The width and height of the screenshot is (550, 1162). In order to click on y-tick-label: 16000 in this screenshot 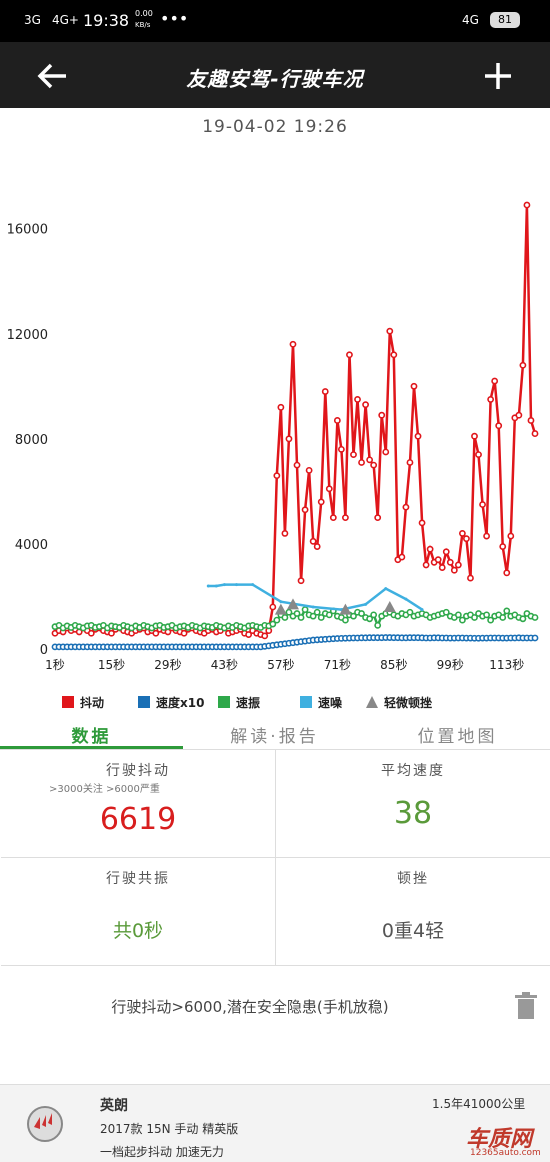, I will do `click(27, 230)`.